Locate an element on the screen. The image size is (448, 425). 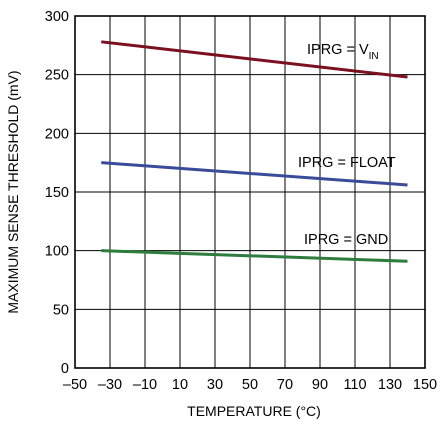
x-tick-label: 50 is located at coordinates (250, 385).